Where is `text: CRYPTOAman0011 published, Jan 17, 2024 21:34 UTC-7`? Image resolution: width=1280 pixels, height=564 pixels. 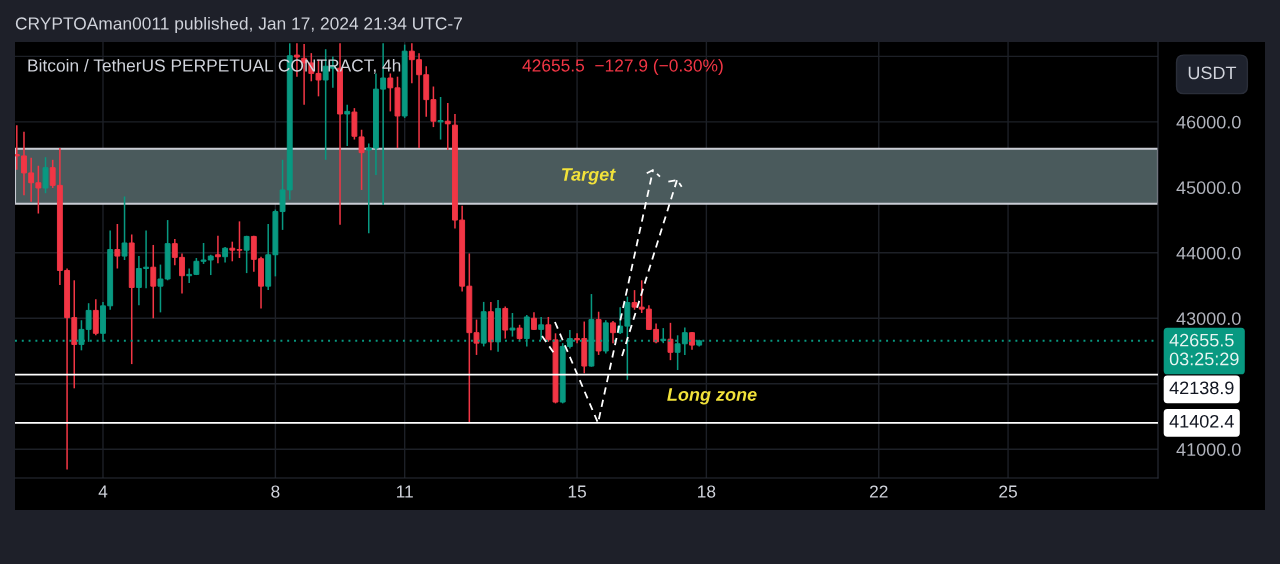
text: CRYPTOAman0011 published, Jan 17, 2024 21:34 UTC-7 is located at coordinates (238, 25).